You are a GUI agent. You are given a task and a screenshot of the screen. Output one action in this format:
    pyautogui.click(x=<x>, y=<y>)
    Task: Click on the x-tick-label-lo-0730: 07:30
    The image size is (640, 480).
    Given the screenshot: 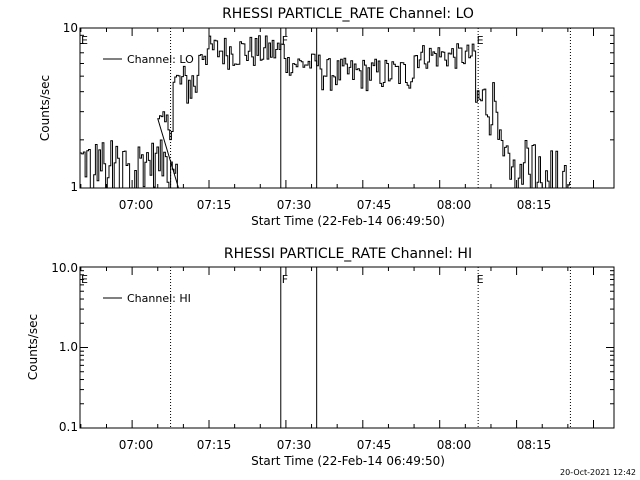 What is the action you would take?
    pyautogui.click(x=294, y=205)
    